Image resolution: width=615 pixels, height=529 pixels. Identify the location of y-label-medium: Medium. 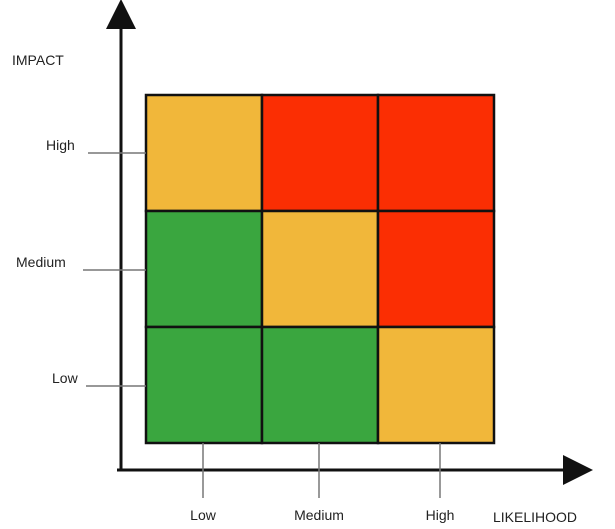
(41, 262).